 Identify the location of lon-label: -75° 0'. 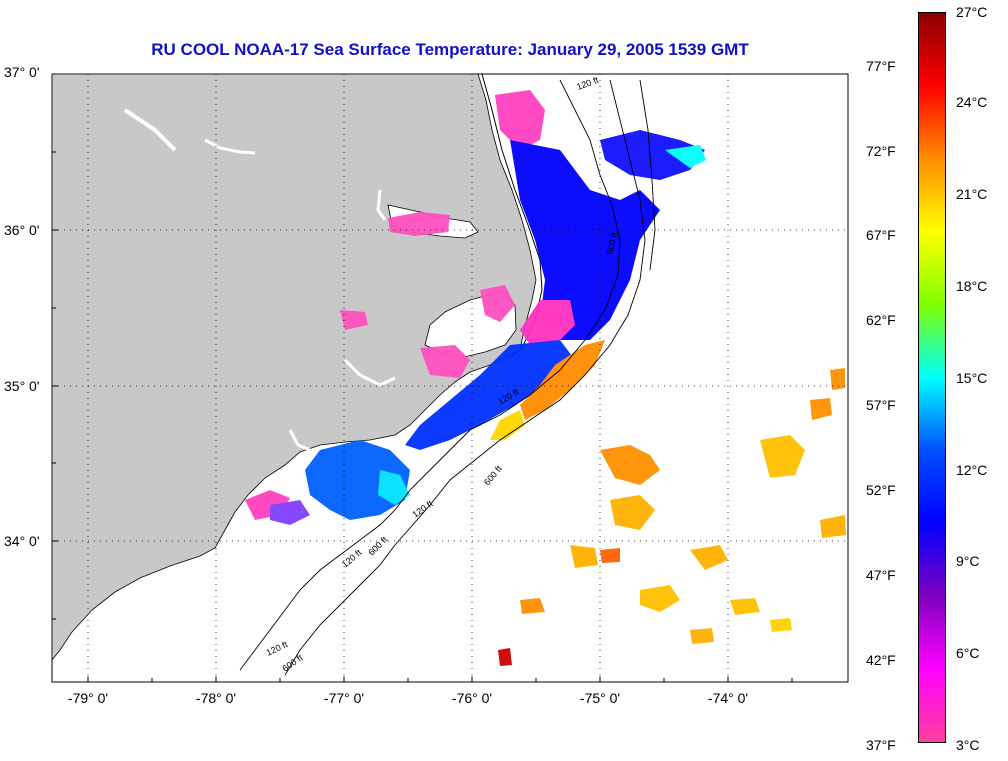
(600, 698).